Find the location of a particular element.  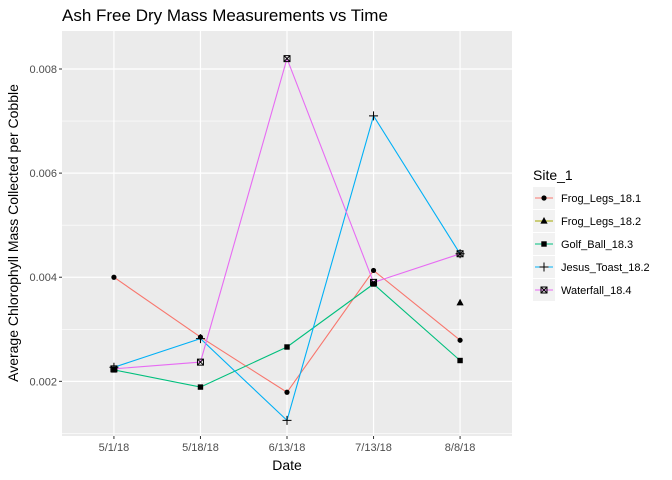

legend-label: Waterfall_18.4 is located at coordinates (596, 291).